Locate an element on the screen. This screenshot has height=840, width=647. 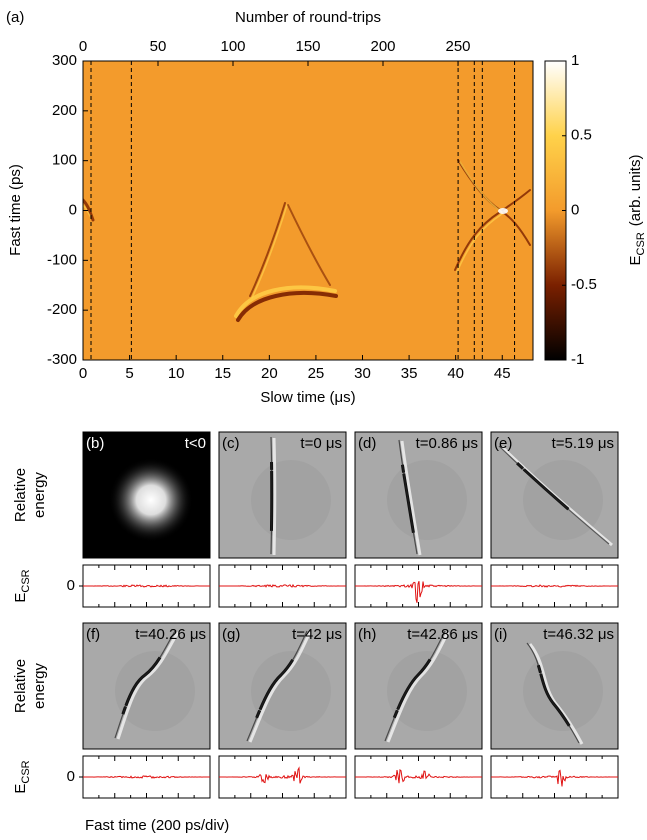
x-tick-label: 45 is located at coordinates (502, 373).